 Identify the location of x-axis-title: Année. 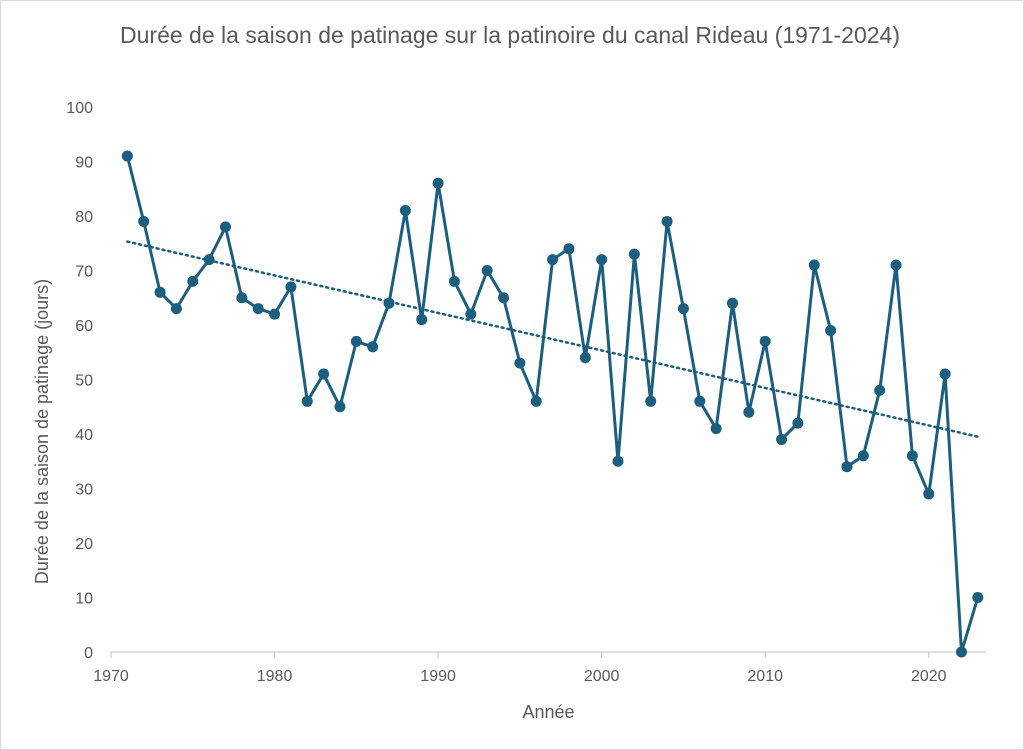
(548, 712).